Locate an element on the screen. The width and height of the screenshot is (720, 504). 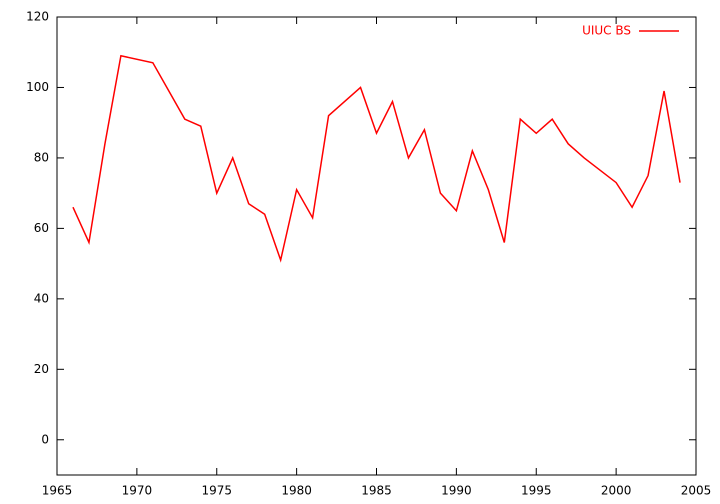
y-tick-label: 120 is located at coordinates (37, 17).